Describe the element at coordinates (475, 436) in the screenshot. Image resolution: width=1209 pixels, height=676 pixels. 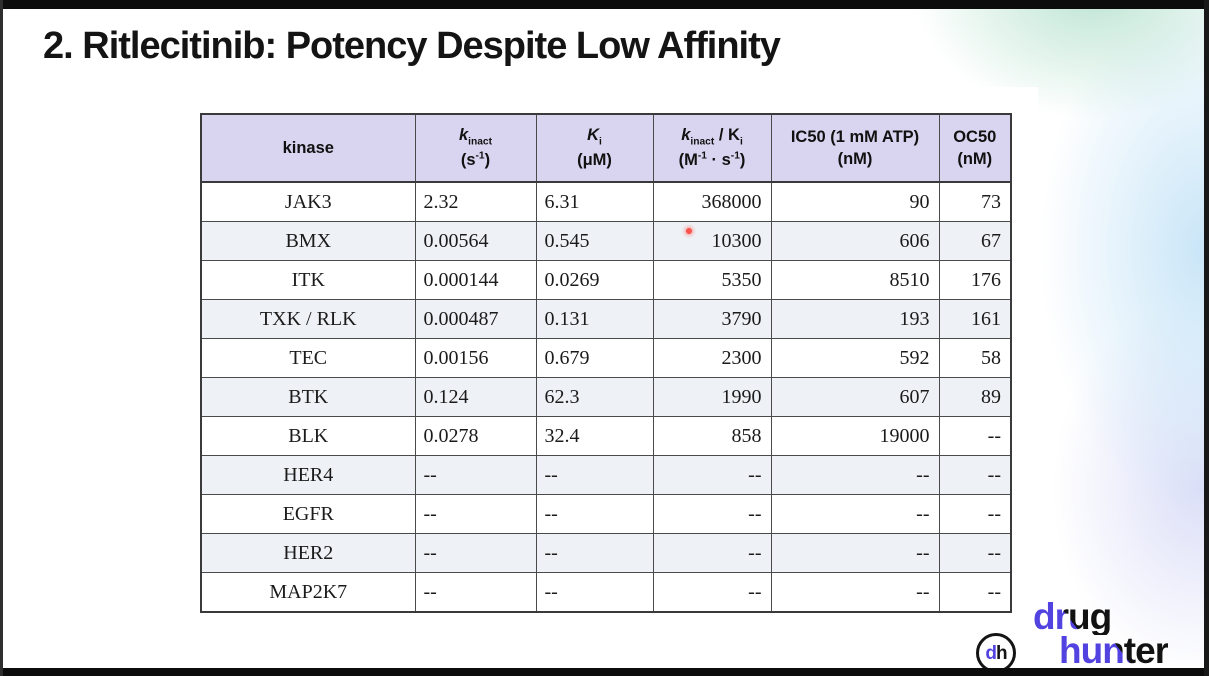
I see `table-cell-kinact: 0.0278` at that location.